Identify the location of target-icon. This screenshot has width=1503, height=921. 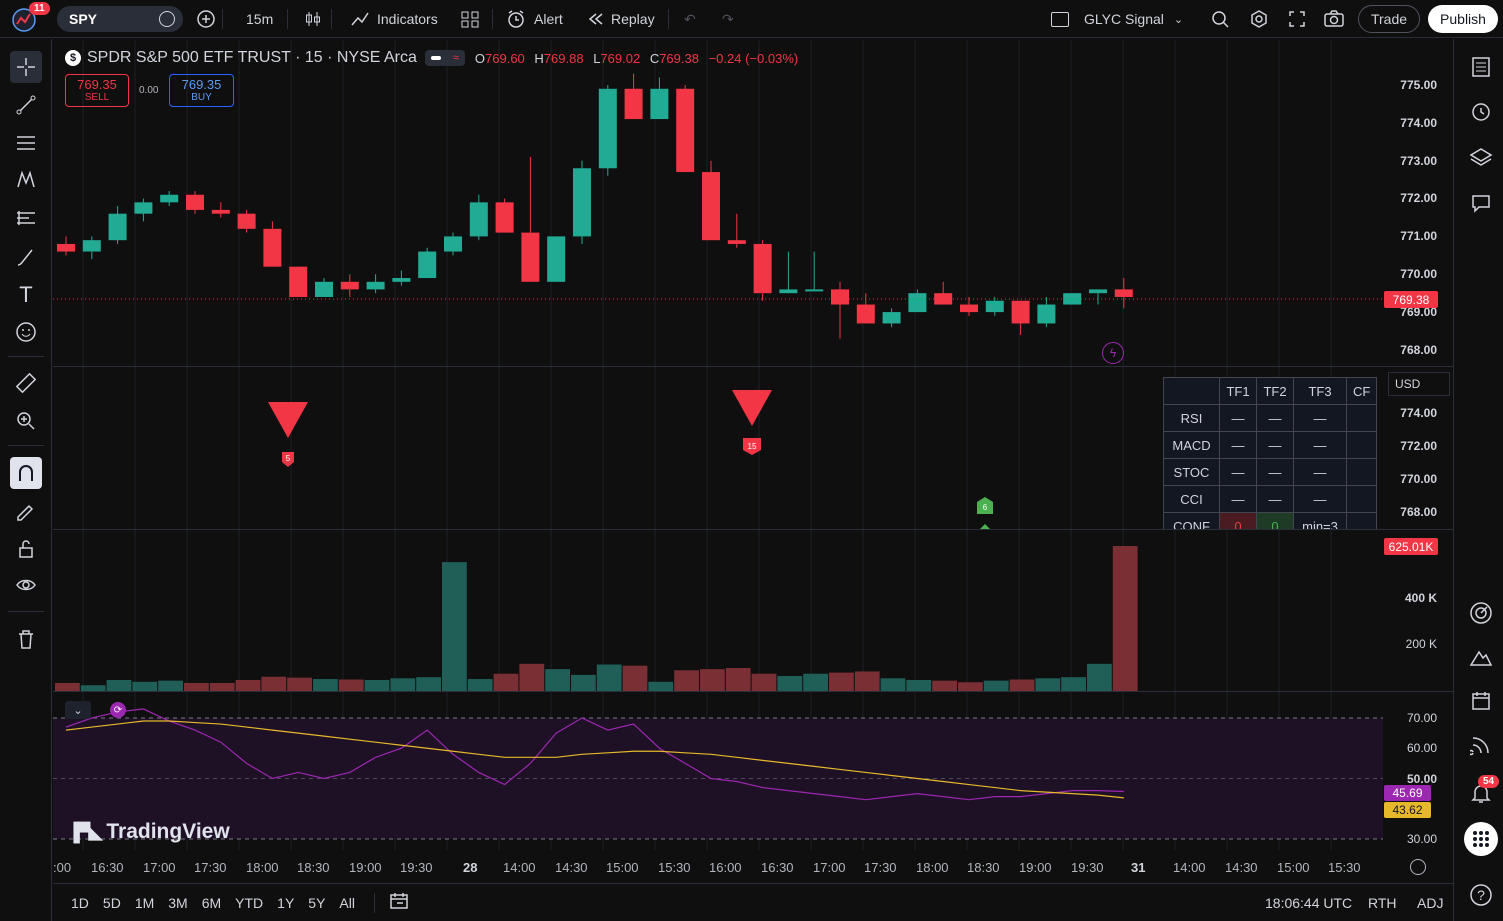
(1481, 613).